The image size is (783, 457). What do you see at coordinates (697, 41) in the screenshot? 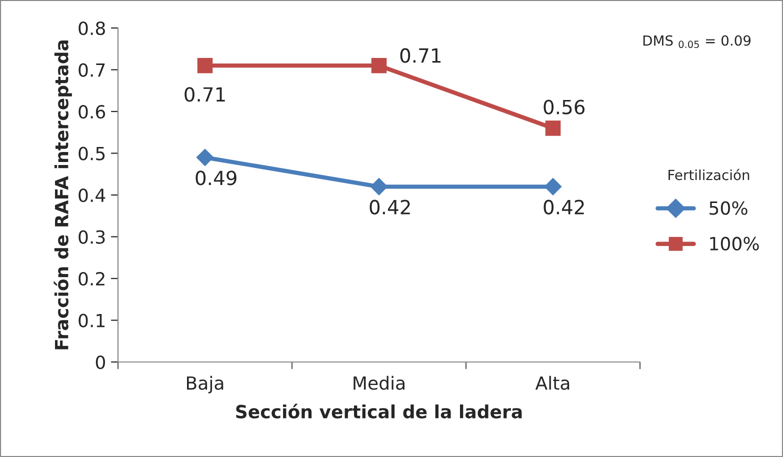
I see `text: DMS $_{0.05}$ = 0.09` at bounding box center [697, 41].